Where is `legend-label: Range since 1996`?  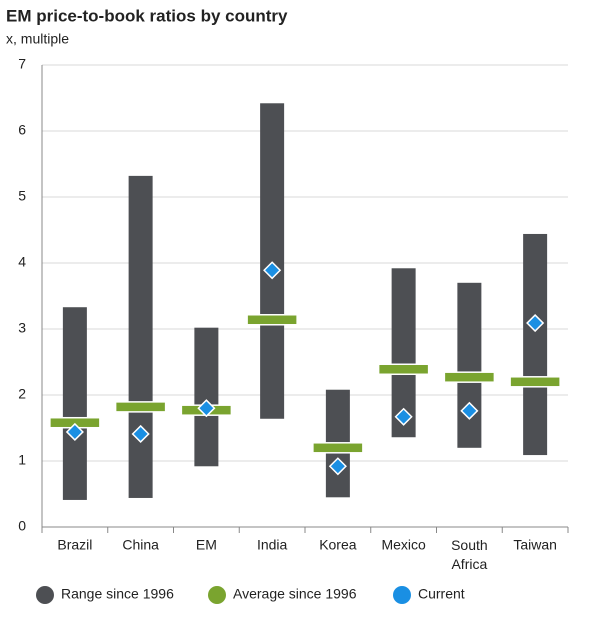 legend-label: Range since 1996 is located at coordinates (117, 594).